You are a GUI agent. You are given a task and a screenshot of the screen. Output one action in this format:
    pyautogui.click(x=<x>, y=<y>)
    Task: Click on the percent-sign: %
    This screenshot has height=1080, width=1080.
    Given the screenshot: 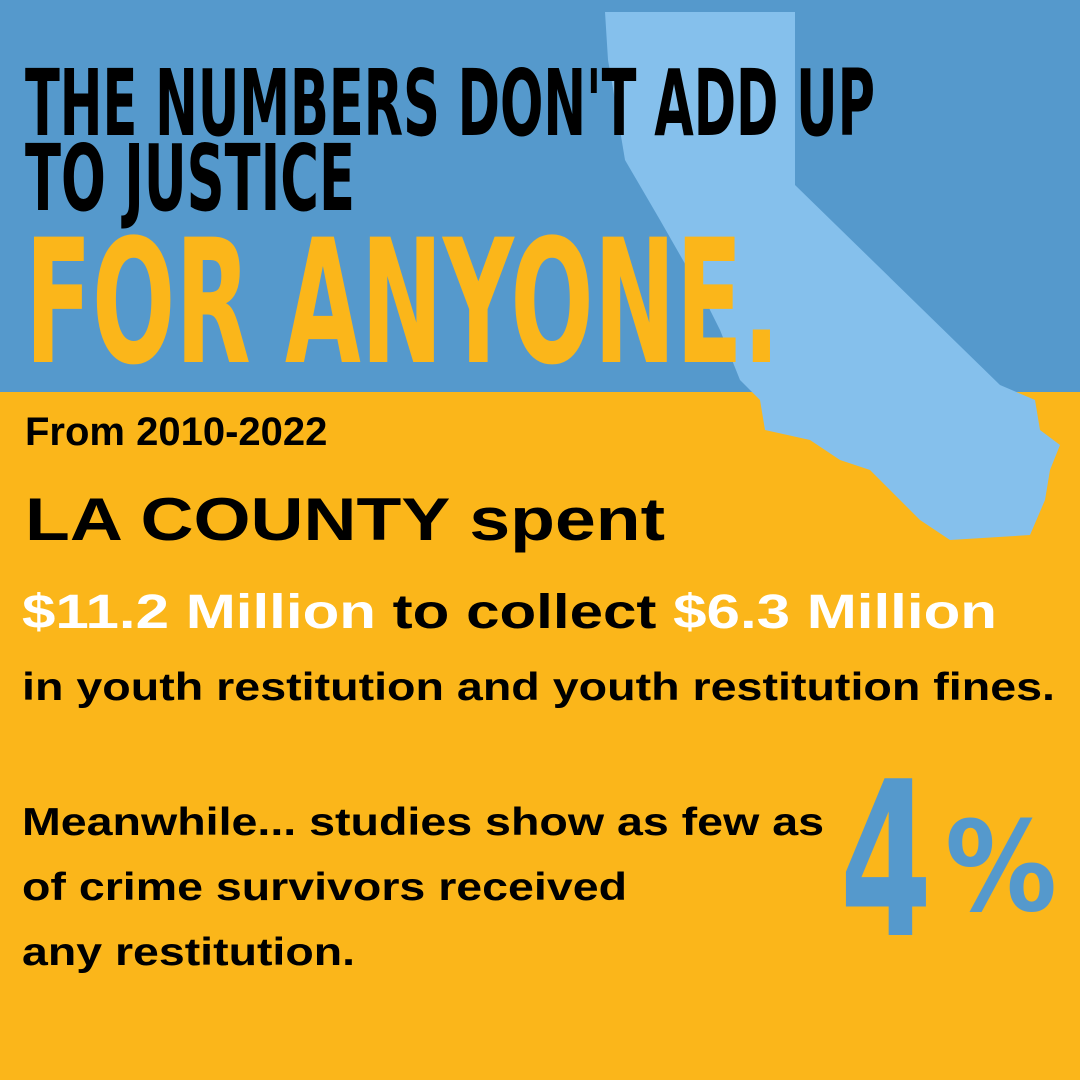 What is the action you would take?
    pyautogui.click(x=1001, y=867)
    